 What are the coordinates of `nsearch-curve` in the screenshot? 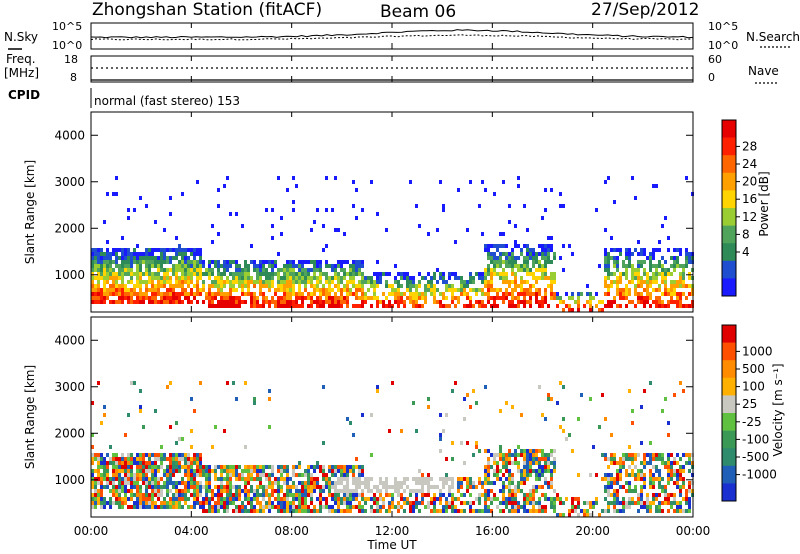 It's located at (392, 37).